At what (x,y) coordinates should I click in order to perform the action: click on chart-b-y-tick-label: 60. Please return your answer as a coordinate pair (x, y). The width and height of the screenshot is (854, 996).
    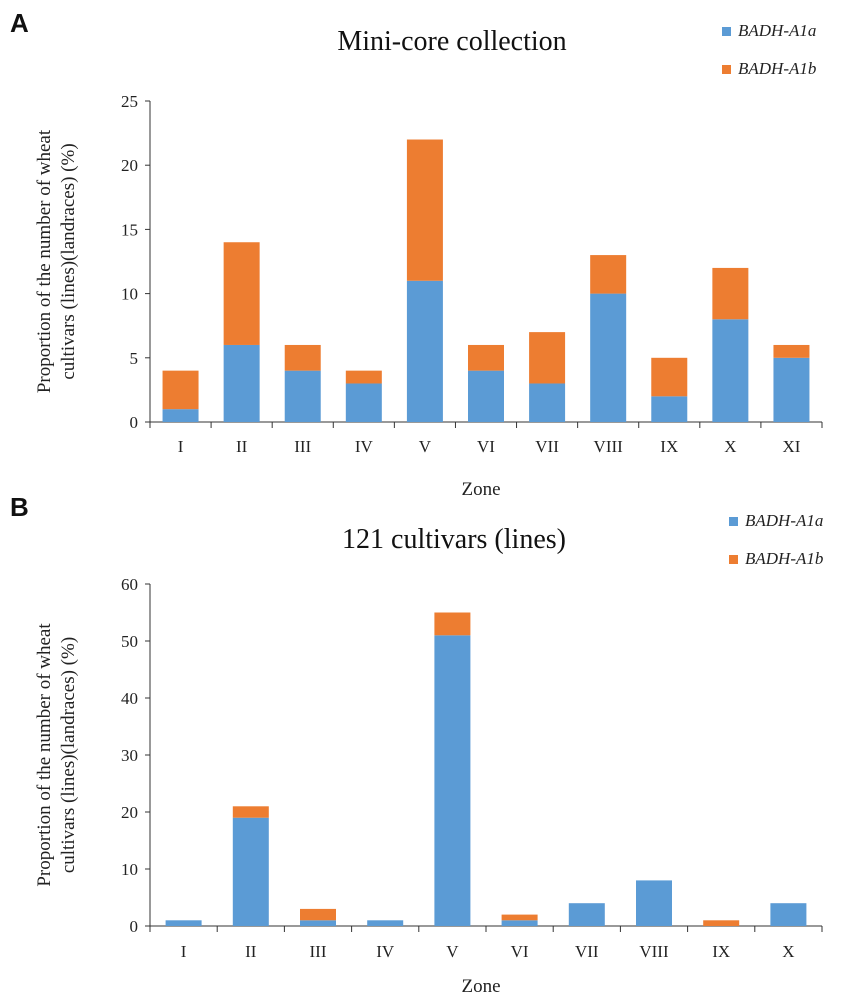
    Looking at the image, I should click on (129, 584).